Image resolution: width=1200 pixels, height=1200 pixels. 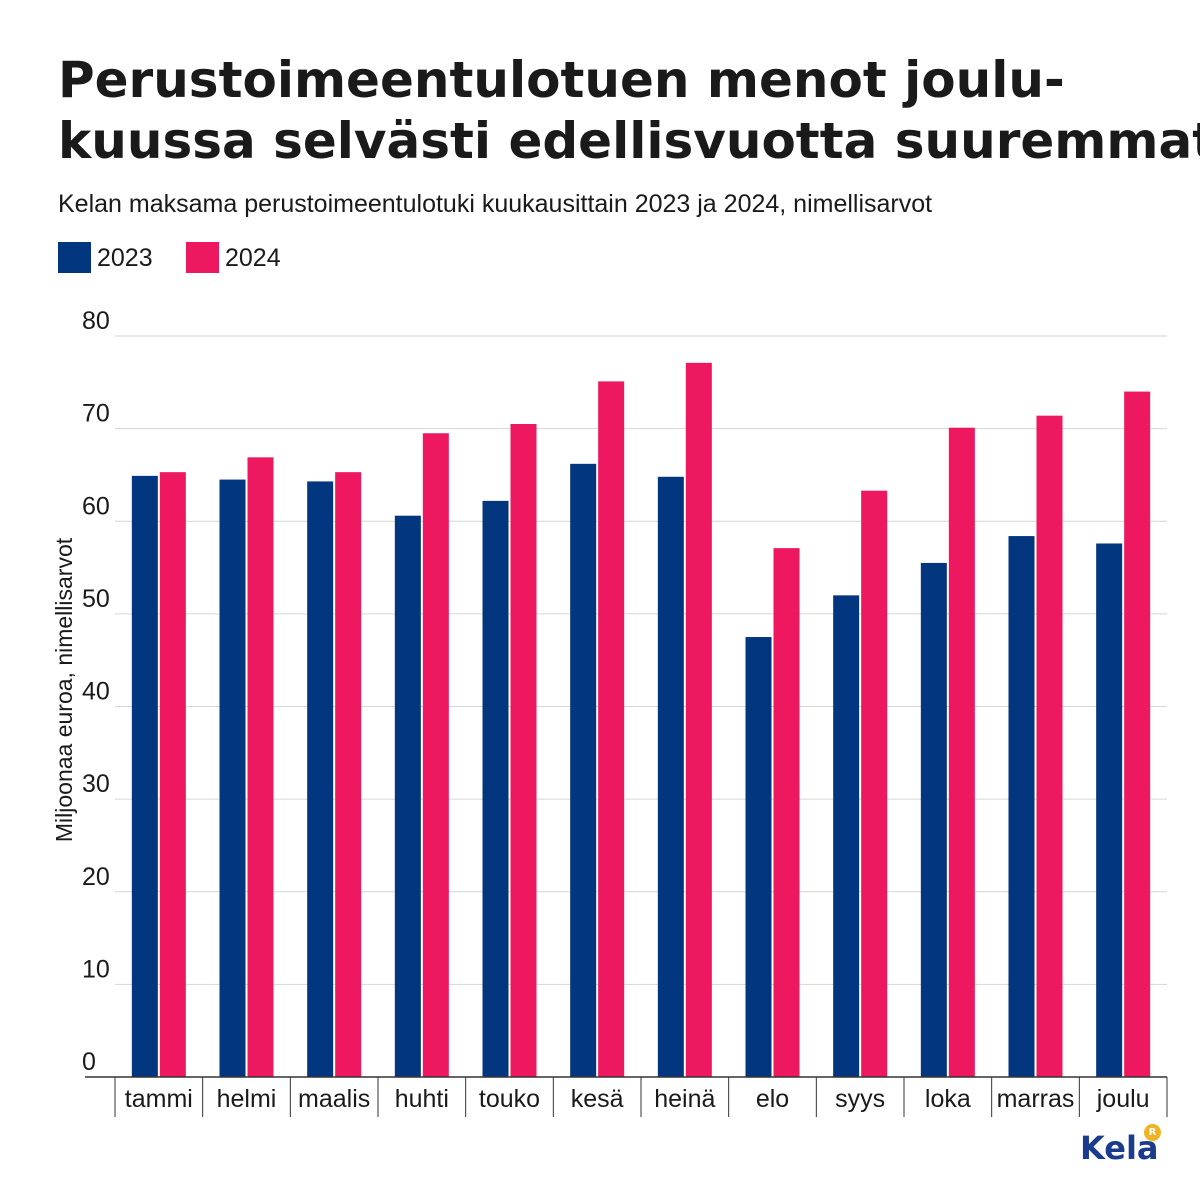 I want to click on y-tick-label: 30, so click(x=96, y=784).